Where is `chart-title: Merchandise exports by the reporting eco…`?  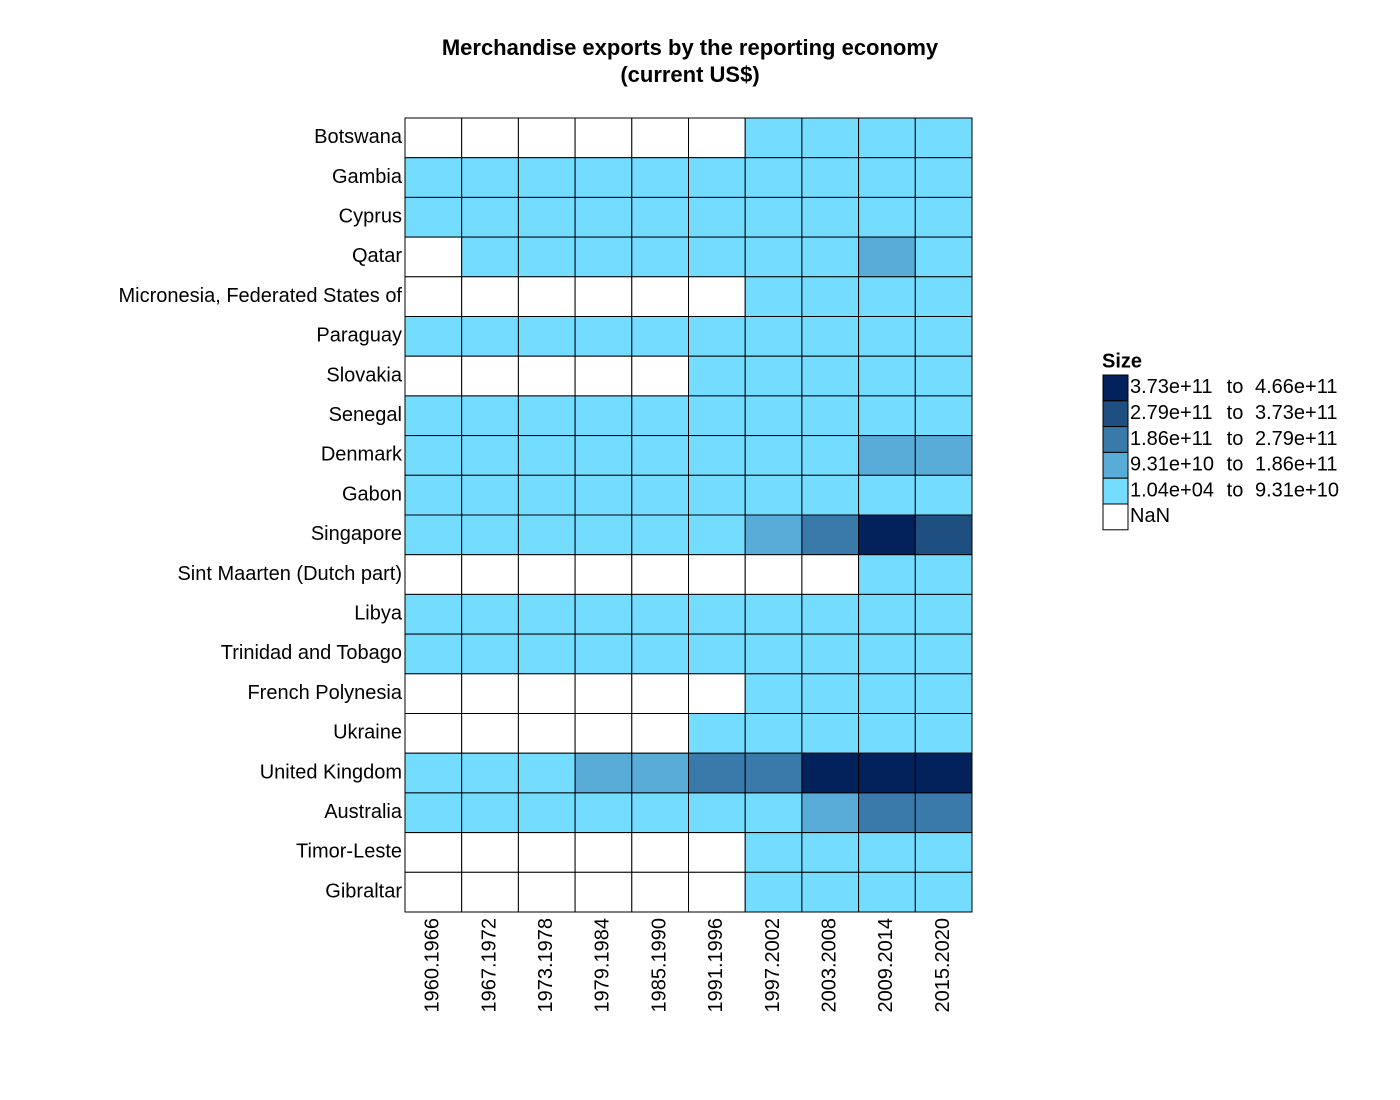 chart-title: Merchandise exports by the reporting eco… is located at coordinates (690, 47).